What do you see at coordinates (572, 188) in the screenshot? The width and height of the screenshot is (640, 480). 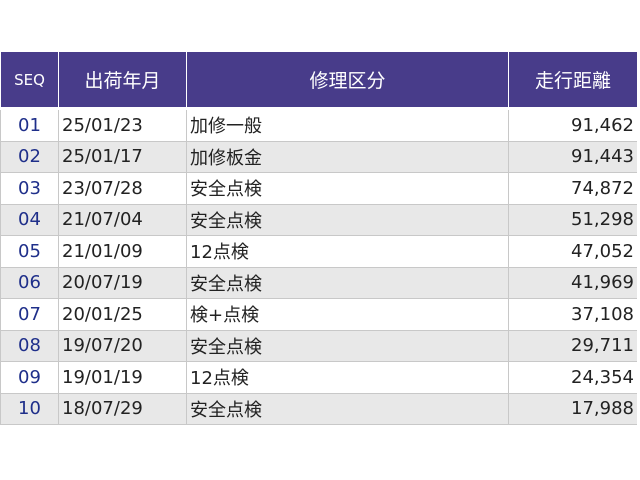 I see `cell-mileage: 74,872` at bounding box center [572, 188].